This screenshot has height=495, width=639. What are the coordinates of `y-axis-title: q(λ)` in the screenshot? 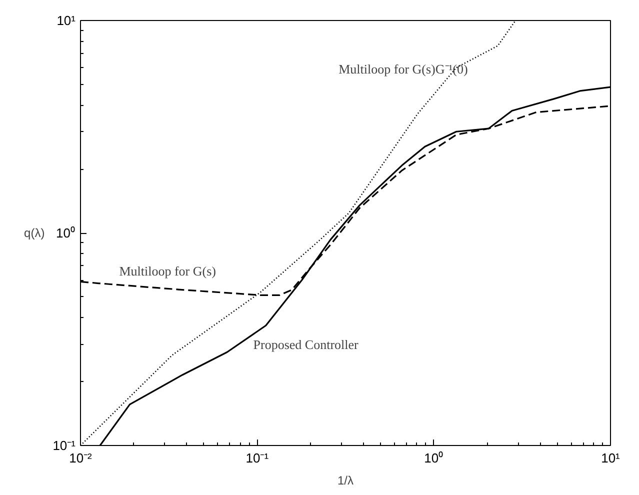 It's located at (34, 233).